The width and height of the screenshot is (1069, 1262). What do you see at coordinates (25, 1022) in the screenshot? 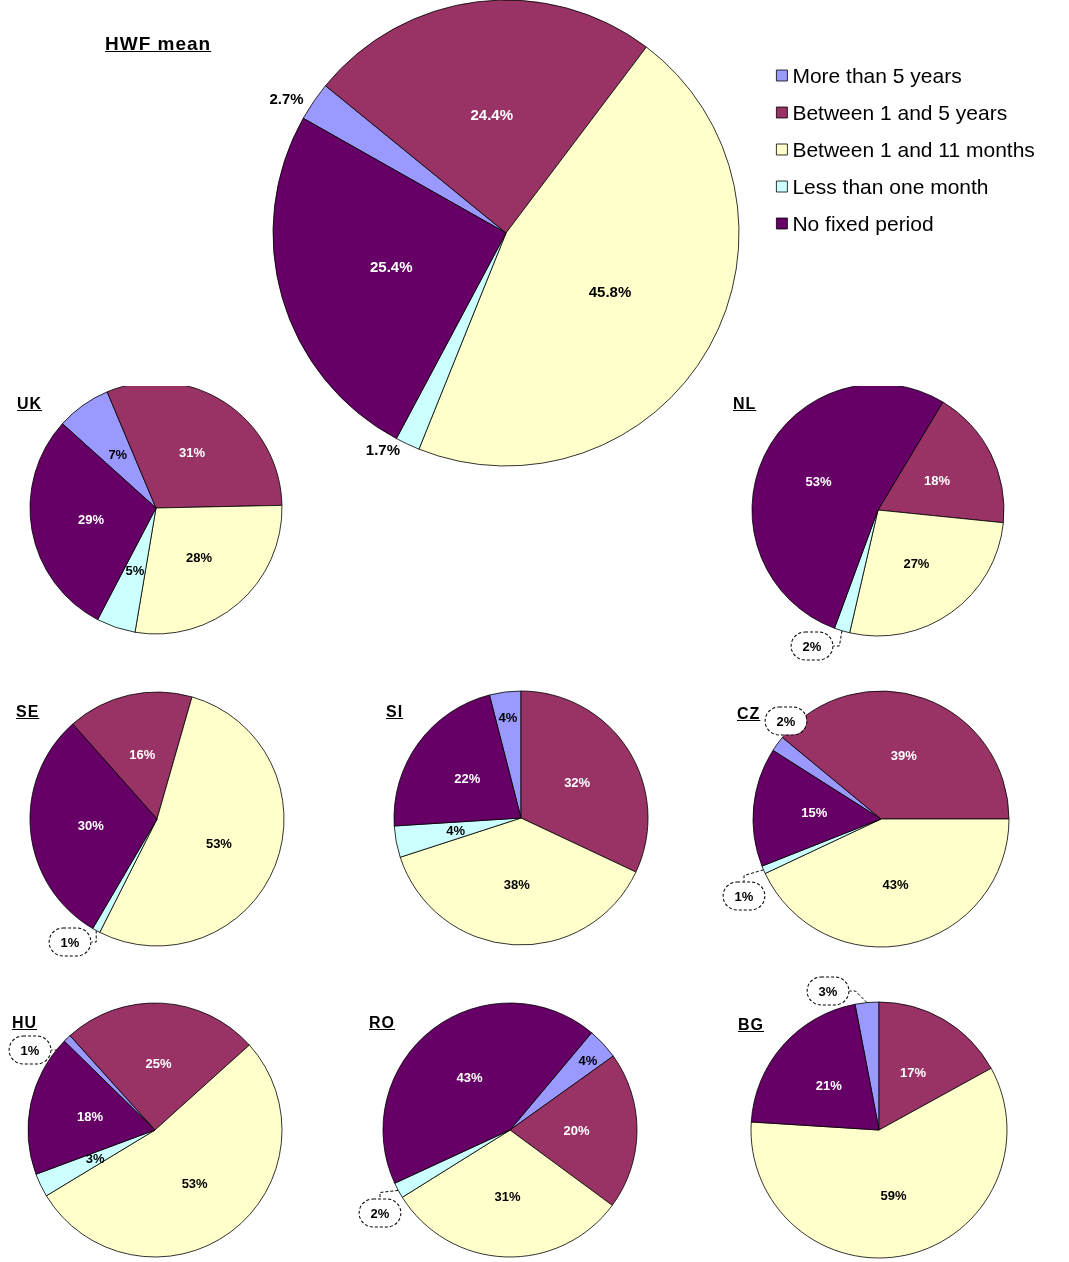
I see `text: HU` at bounding box center [25, 1022].